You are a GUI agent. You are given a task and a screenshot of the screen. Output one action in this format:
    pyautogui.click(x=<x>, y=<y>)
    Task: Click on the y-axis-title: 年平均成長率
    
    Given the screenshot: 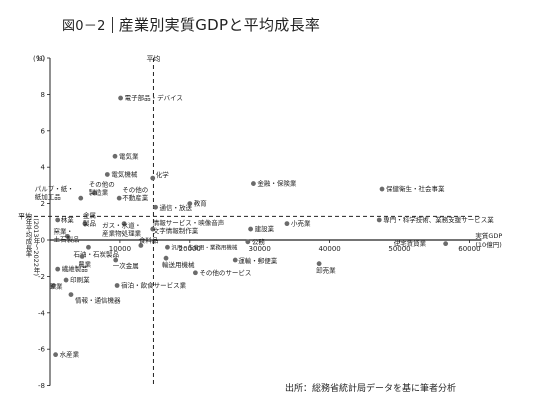 What is the action you would take?
    pyautogui.click(x=28, y=238)
    